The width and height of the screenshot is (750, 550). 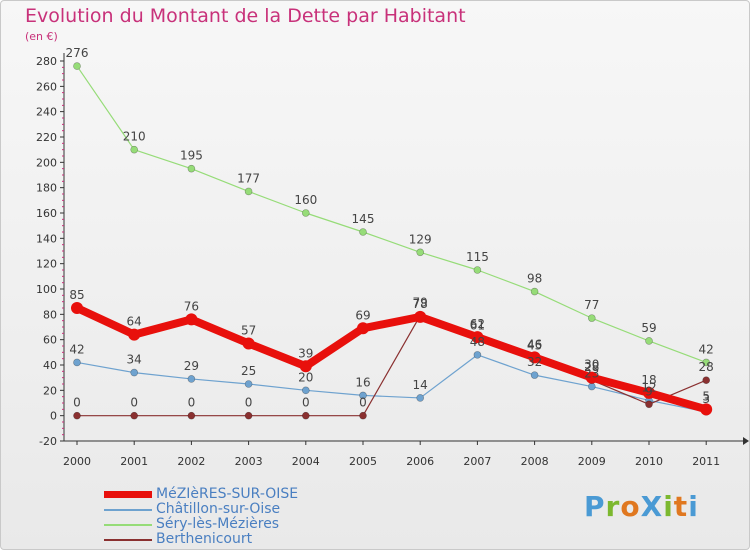 I want to click on y-tick-label: 60, so click(x=50, y=340).